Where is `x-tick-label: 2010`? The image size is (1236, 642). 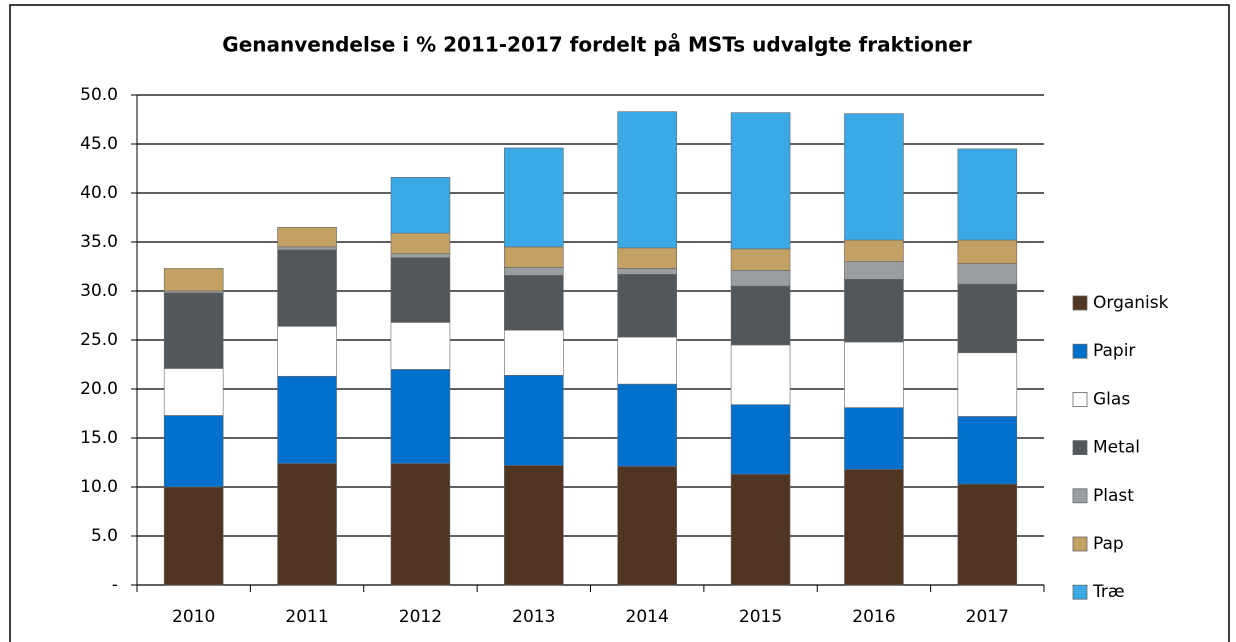
x-tick-label: 2010 is located at coordinates (193, 617).